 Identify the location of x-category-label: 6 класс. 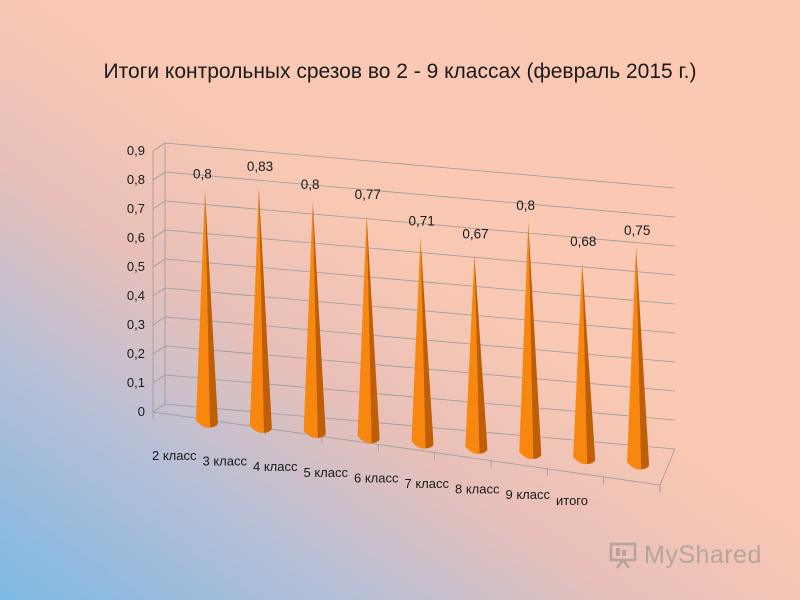
(376, 477).